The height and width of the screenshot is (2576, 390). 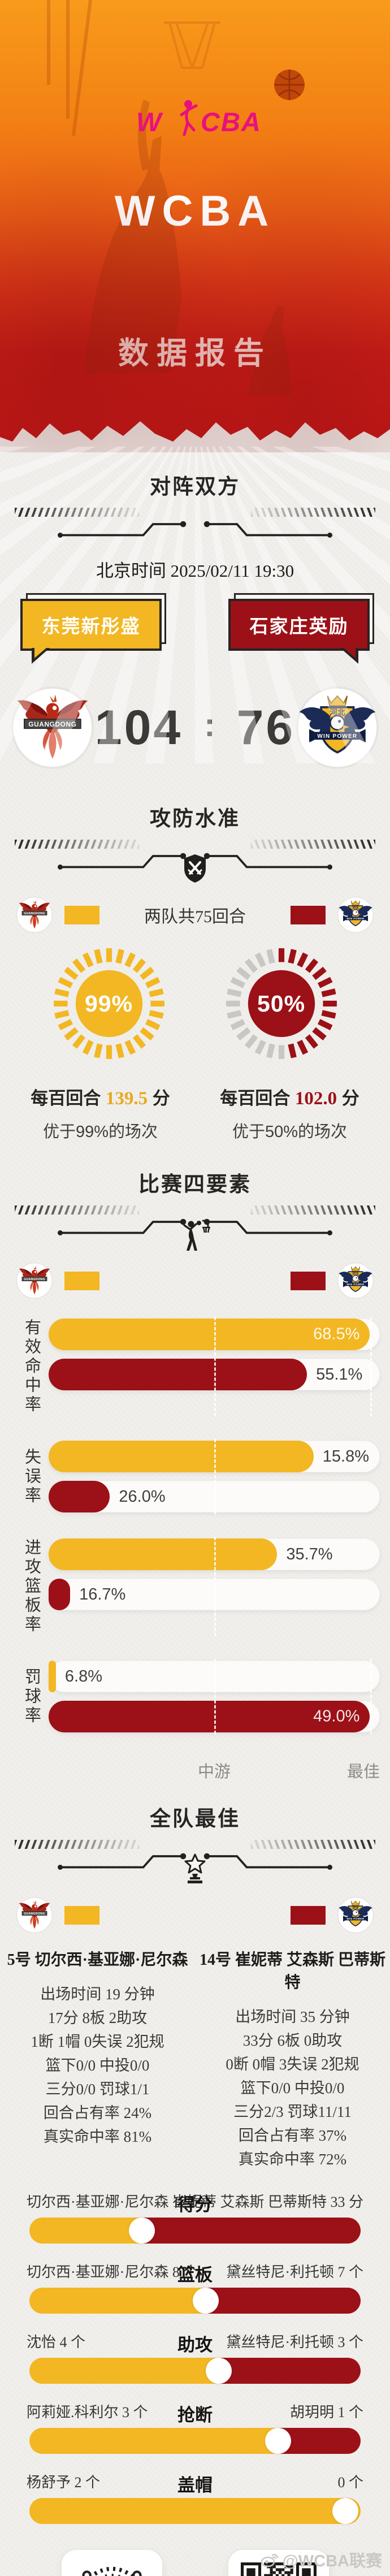 I want to click on duel-category: 篮板, so click(x=195, y=2275).